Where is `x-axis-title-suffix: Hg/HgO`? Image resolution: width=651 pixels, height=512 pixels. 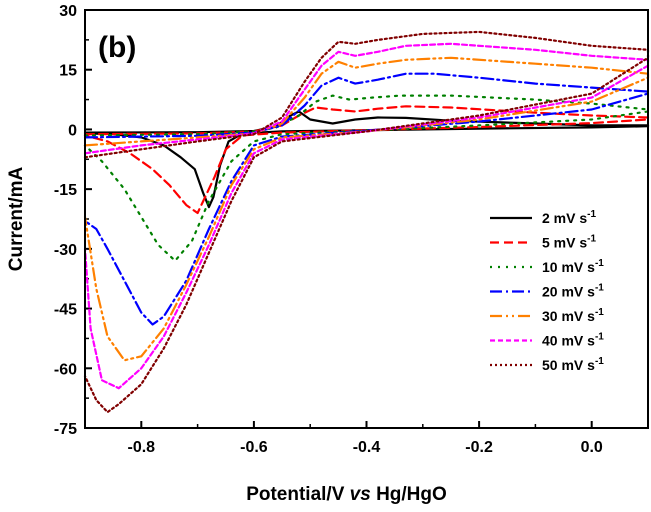 x-axis-title-suffix: Hg/HgO is located at coordinates (409, 494).